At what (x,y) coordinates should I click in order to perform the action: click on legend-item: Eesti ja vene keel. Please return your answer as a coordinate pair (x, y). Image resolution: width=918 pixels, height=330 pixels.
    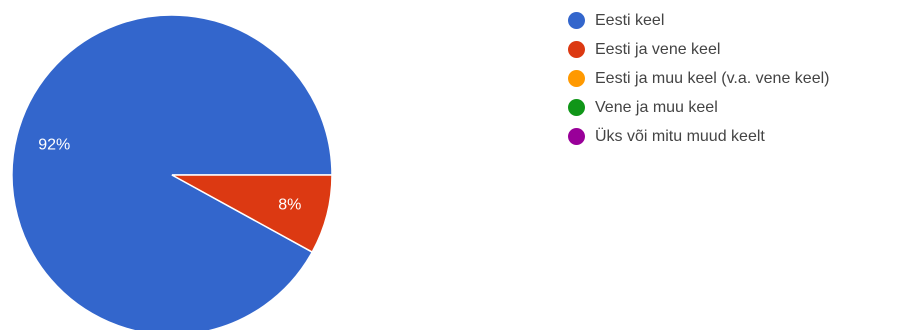
    Looking at the image, I should click on (698, 49).